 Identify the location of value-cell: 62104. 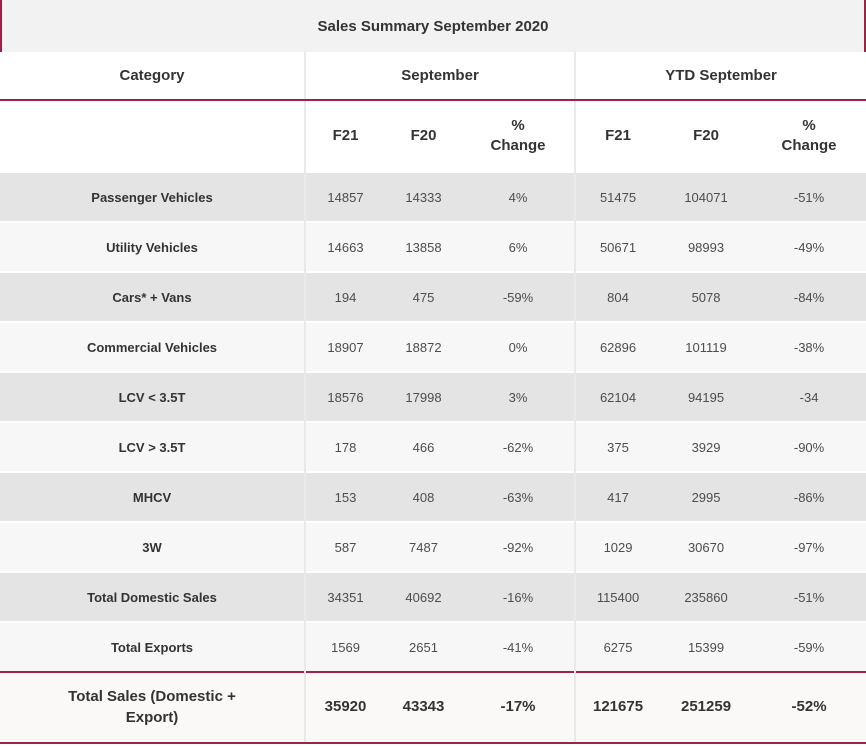
(617, 396).